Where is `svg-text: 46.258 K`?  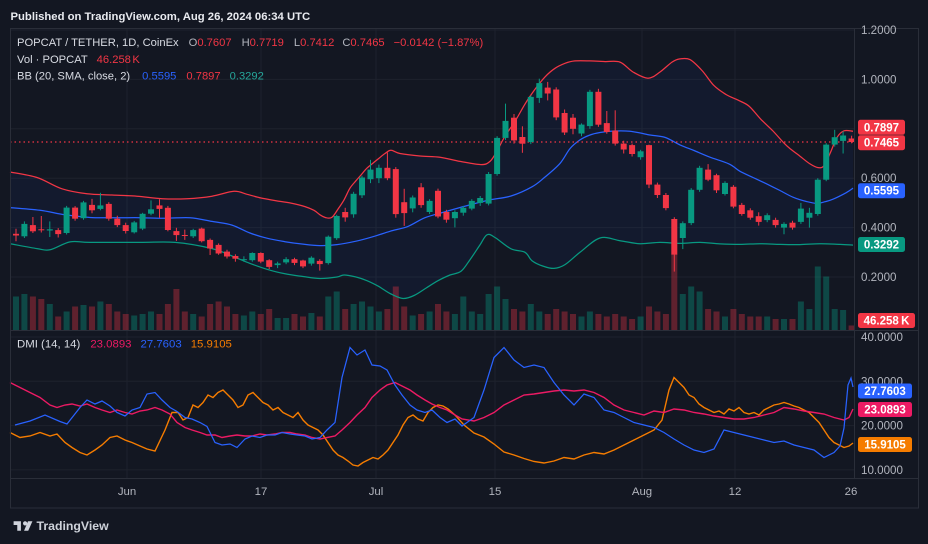 svg-text: 46.258 K is located at coordinates (887, 322).